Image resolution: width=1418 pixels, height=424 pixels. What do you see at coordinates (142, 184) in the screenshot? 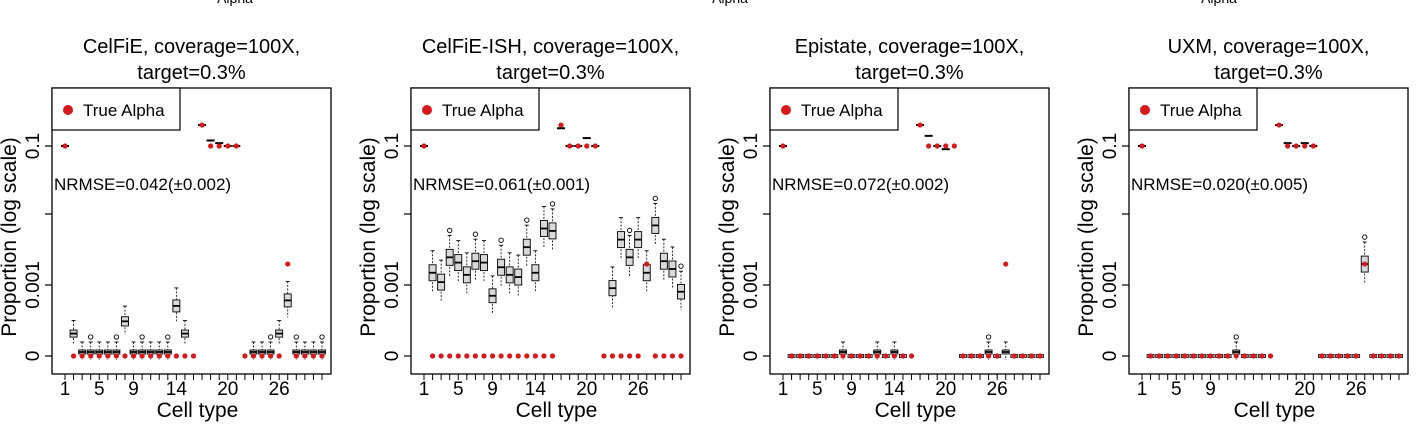
I see `nrmse-annotation: NRMSE=0.042(±0.002)` at bounding box center [142, 184].